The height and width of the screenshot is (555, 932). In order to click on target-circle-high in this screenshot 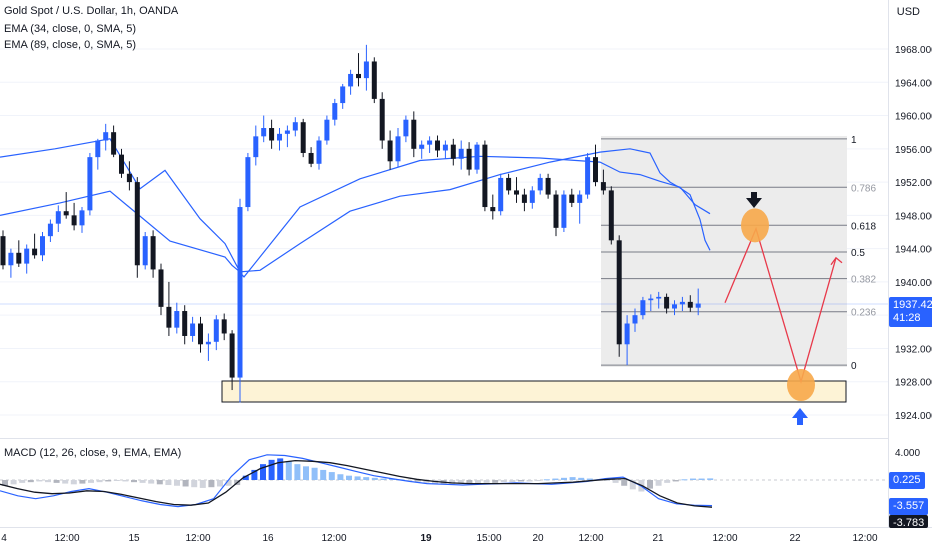, I will do `click(755, 225)`.